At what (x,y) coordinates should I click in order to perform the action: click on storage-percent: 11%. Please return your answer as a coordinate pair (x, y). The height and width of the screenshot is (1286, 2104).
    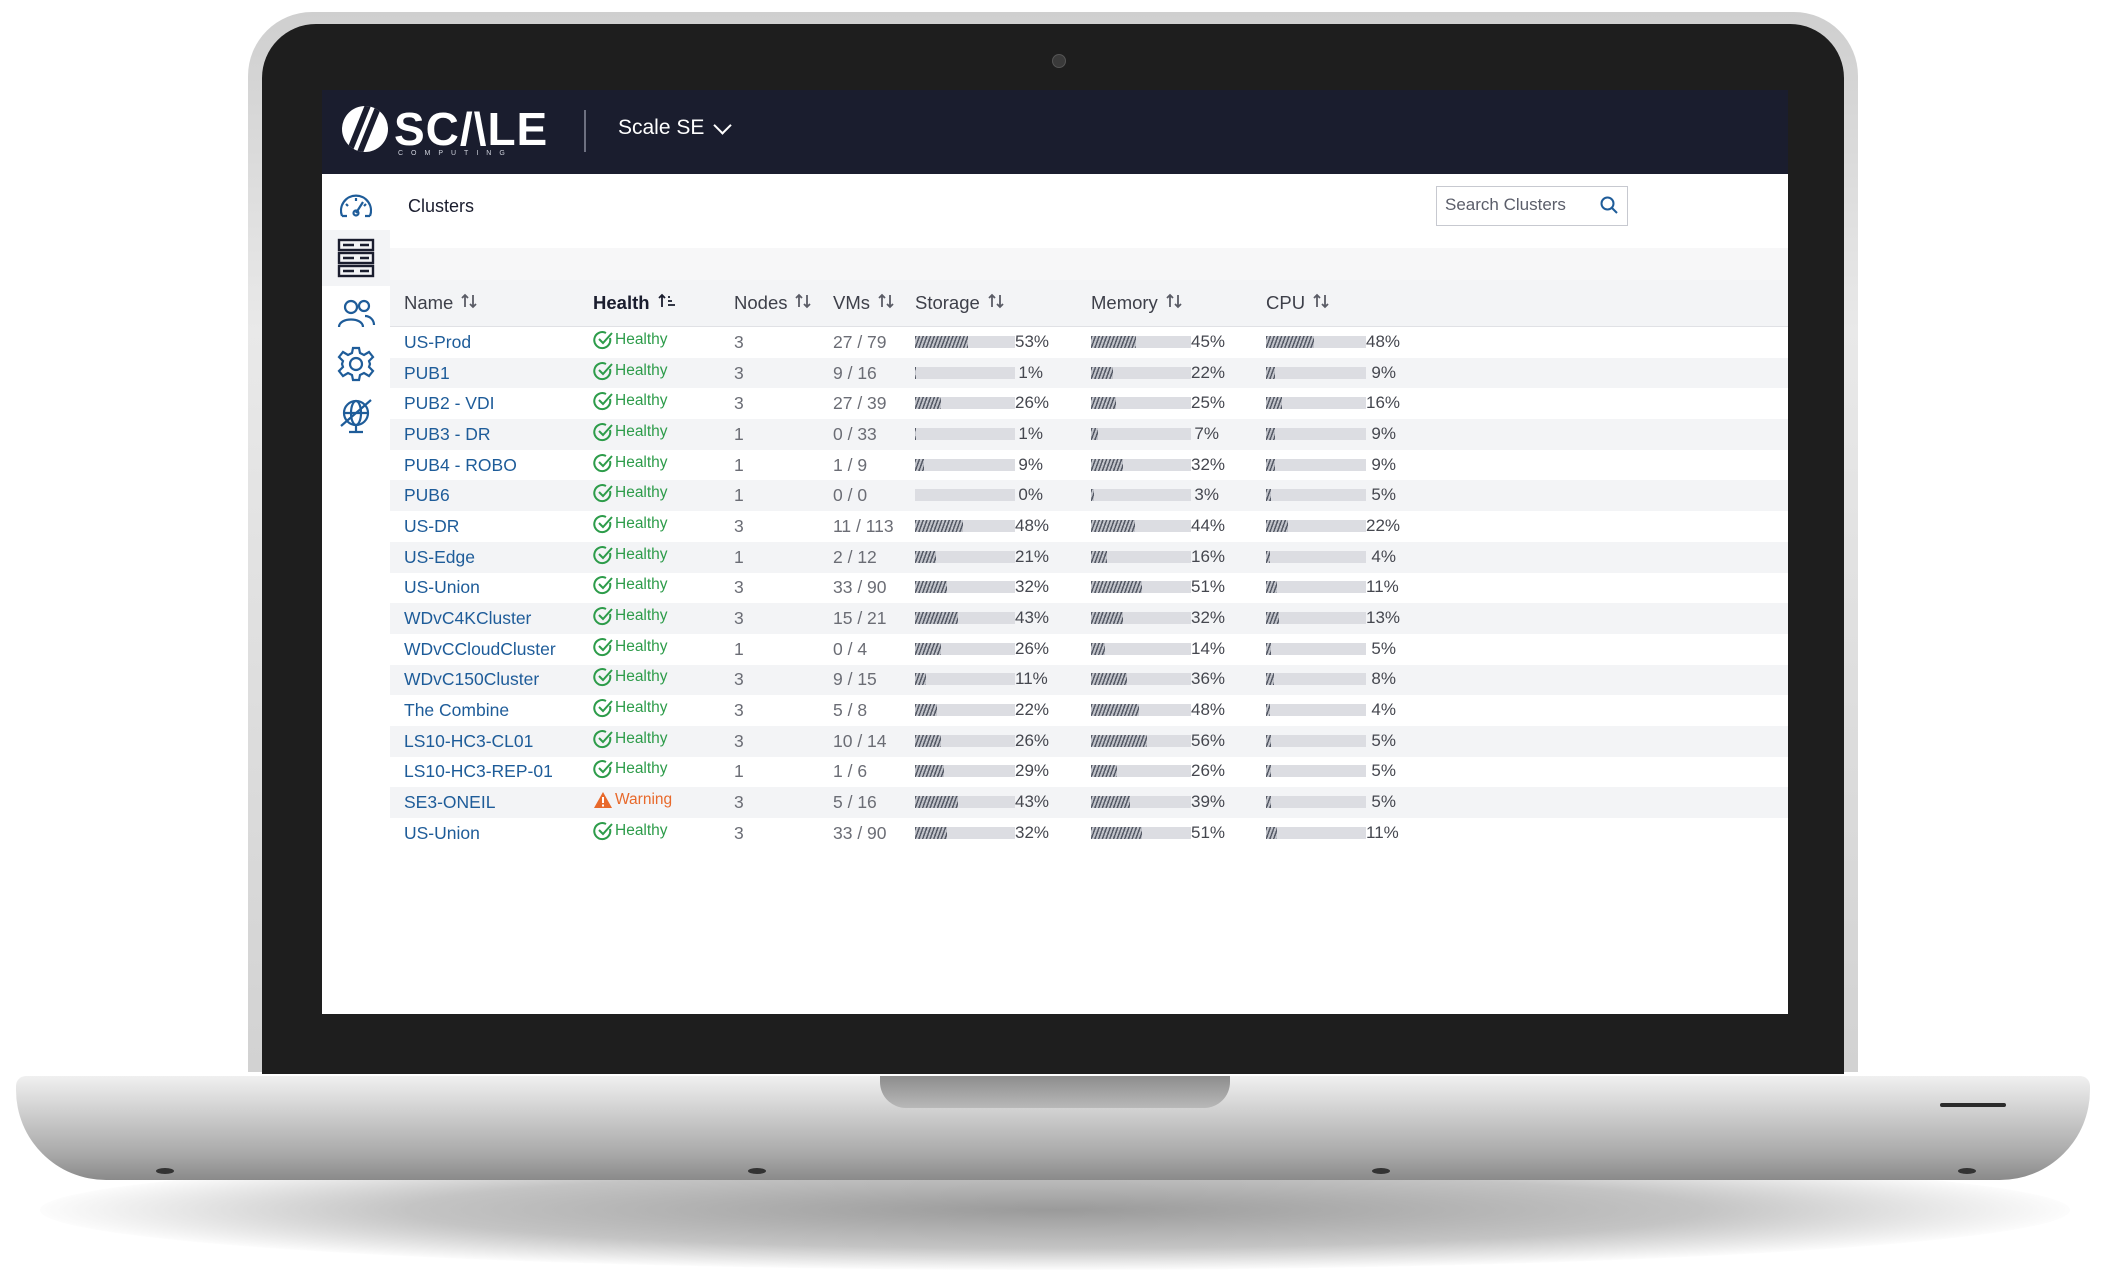
    Looking at the image, I should click on (1031, 679).